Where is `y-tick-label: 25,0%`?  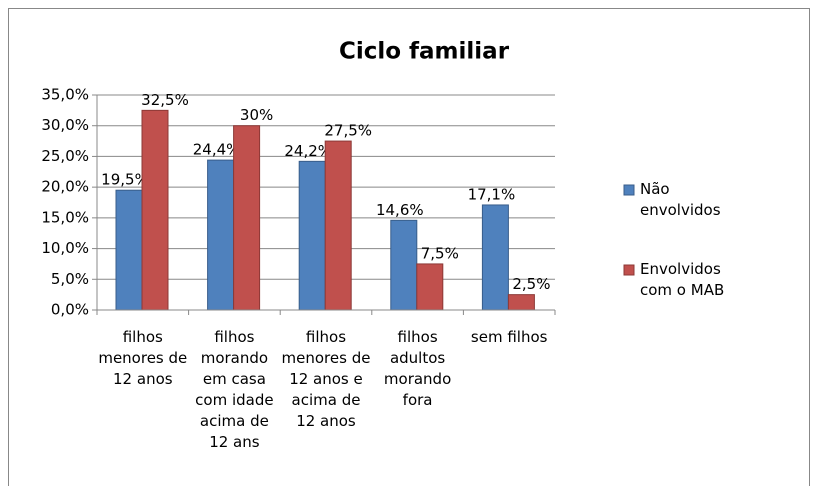
y-tick-label: 25,0% is located at coordinates (65, 156).